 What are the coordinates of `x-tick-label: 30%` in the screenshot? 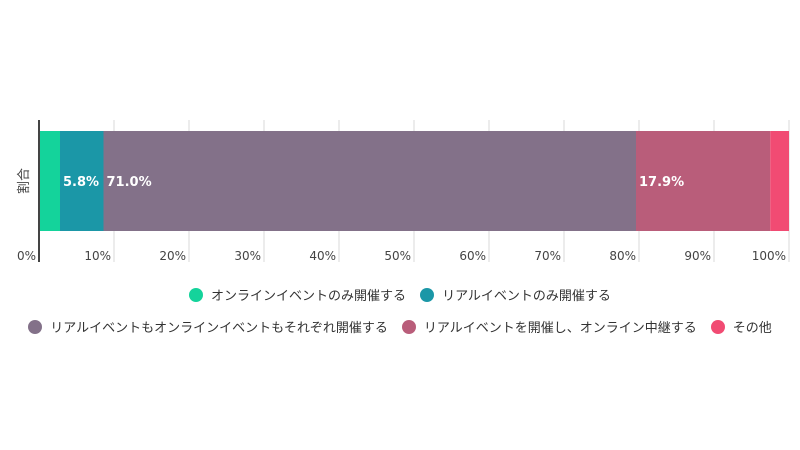 It's located at (247, 256).